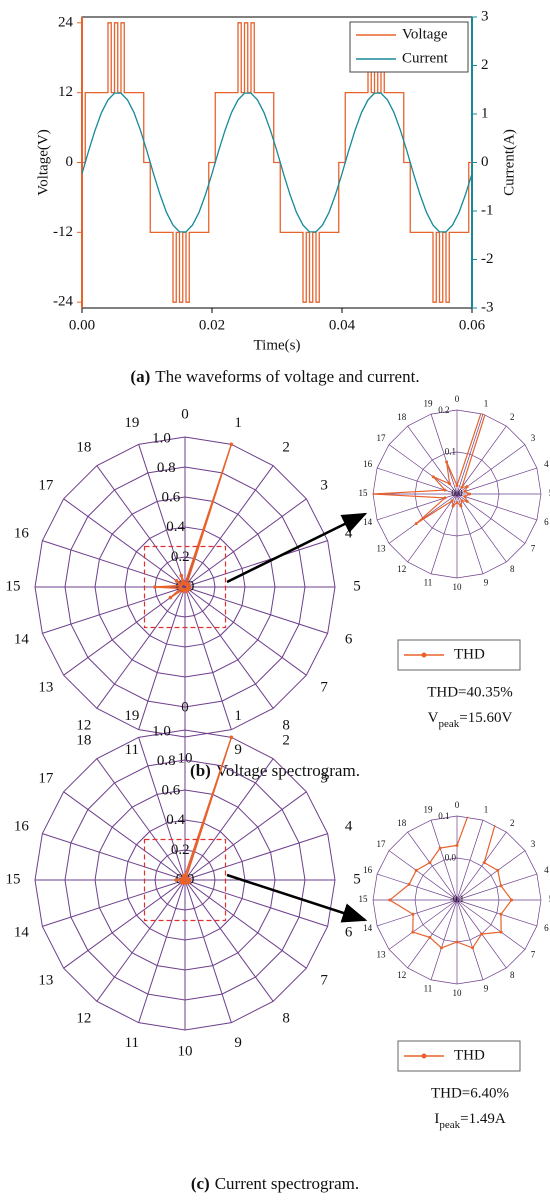  What do you see at coordinates (238, 1043) in the screenshot?
I see `category-label: 9` at bounding box center [238, 1043].